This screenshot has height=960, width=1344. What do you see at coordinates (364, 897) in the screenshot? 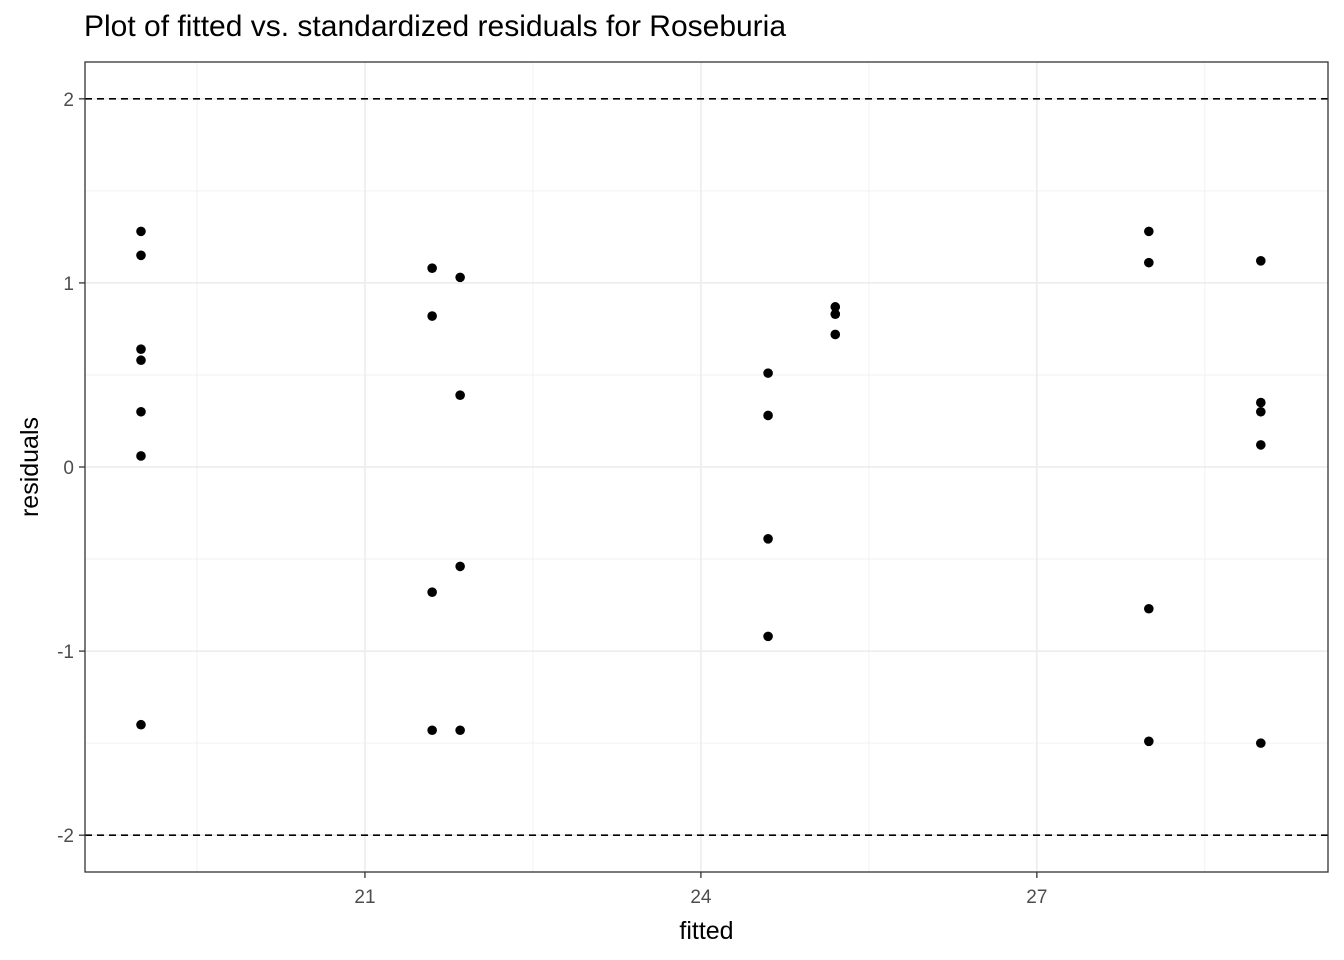
I see `x-tick-label: 21` at bounding box center [364, 897].